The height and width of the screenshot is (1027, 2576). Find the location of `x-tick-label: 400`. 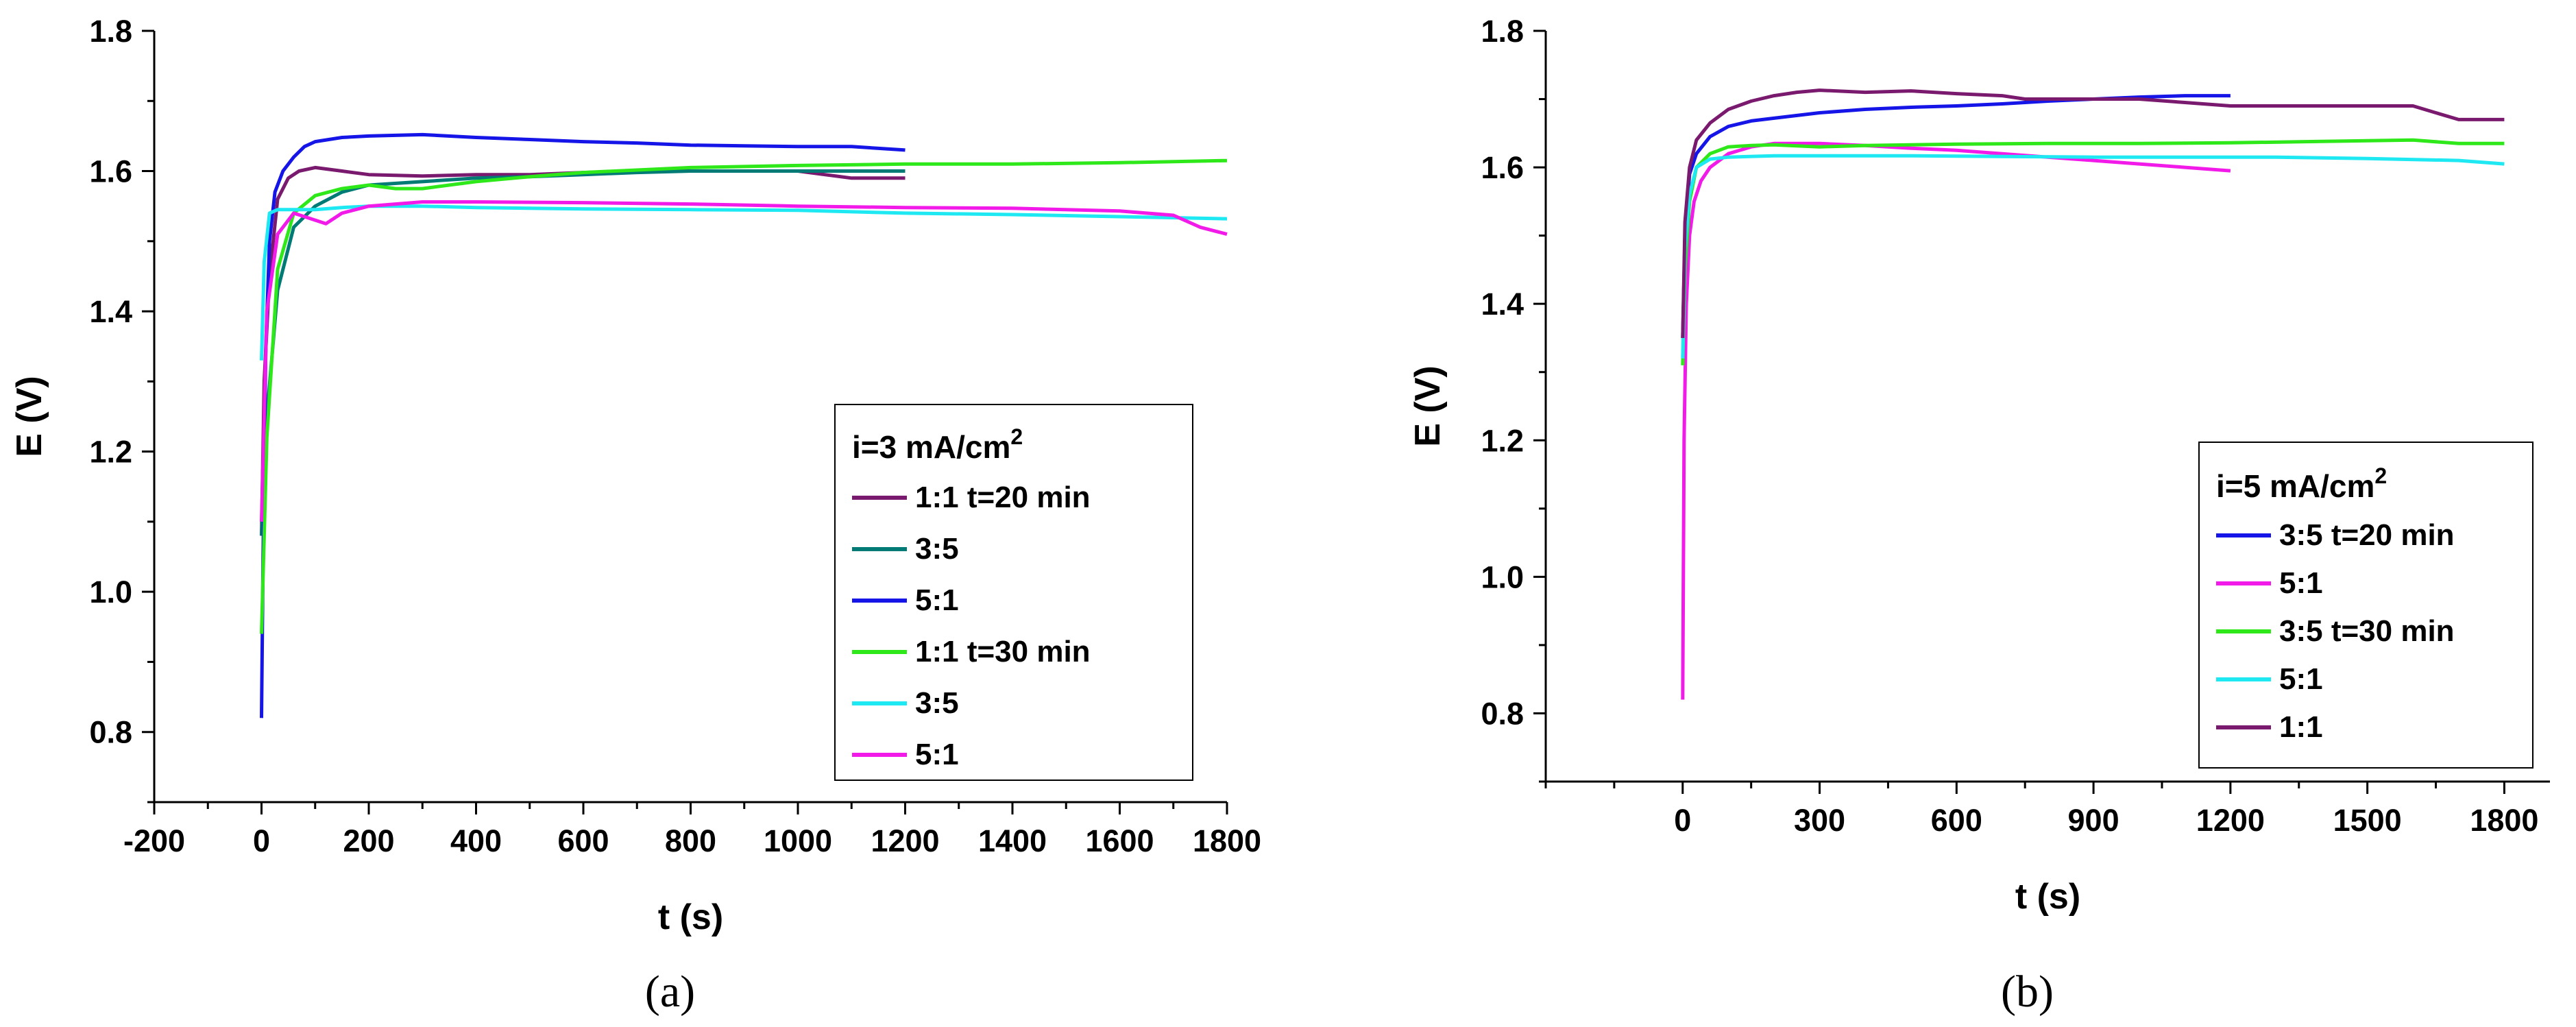

x-tick-label: 400 is located at coordinates (476, 840).